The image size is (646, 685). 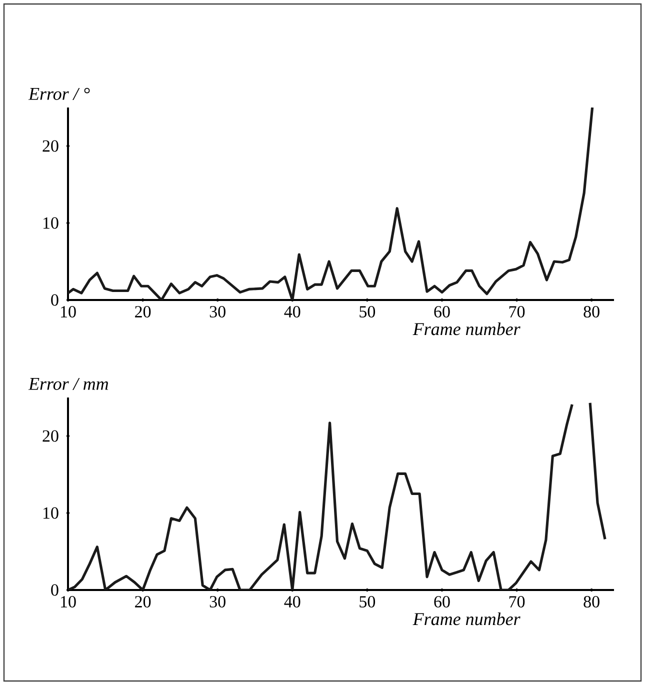 What do you see at coordinates (68, 384) in the screenshot?
I see `y-axis-title: Error / mm` at bounding box center [68, 384].